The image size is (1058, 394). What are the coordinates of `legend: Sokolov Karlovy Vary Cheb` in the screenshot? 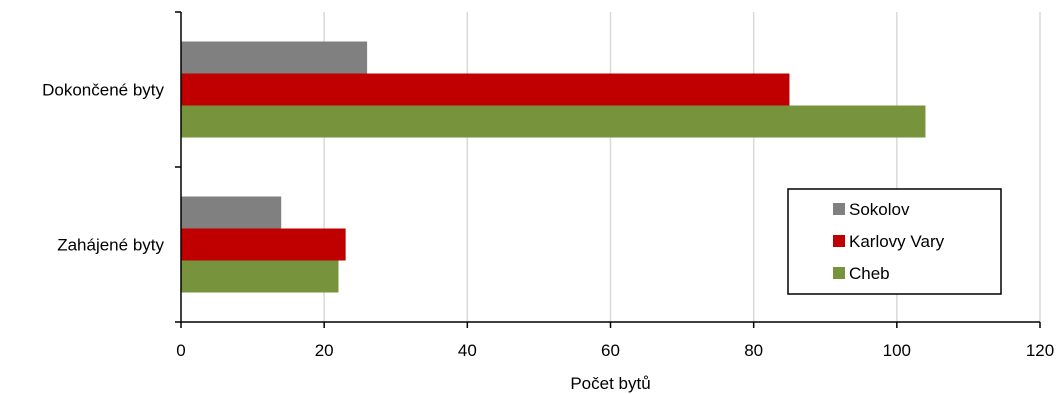 It's located at (894, 241).